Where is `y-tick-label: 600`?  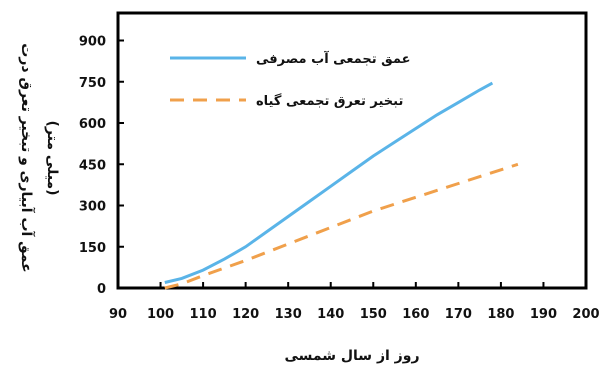
y-tick-label: 600 is located at coordinates (92, 124).